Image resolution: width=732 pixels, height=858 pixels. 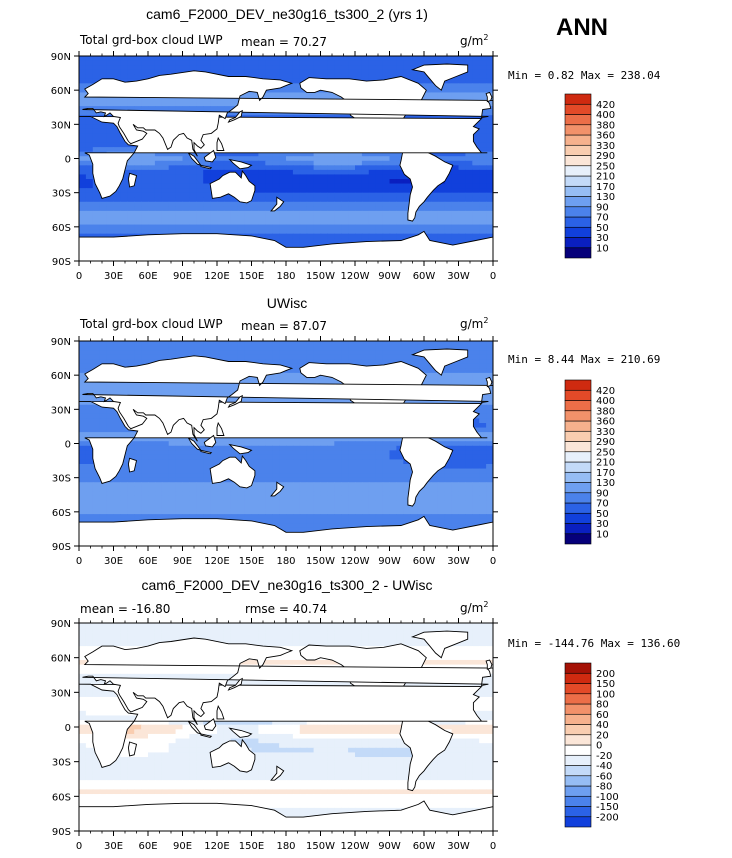 I want to click on x-tick-label: 60E, so click(x=147, y=561).